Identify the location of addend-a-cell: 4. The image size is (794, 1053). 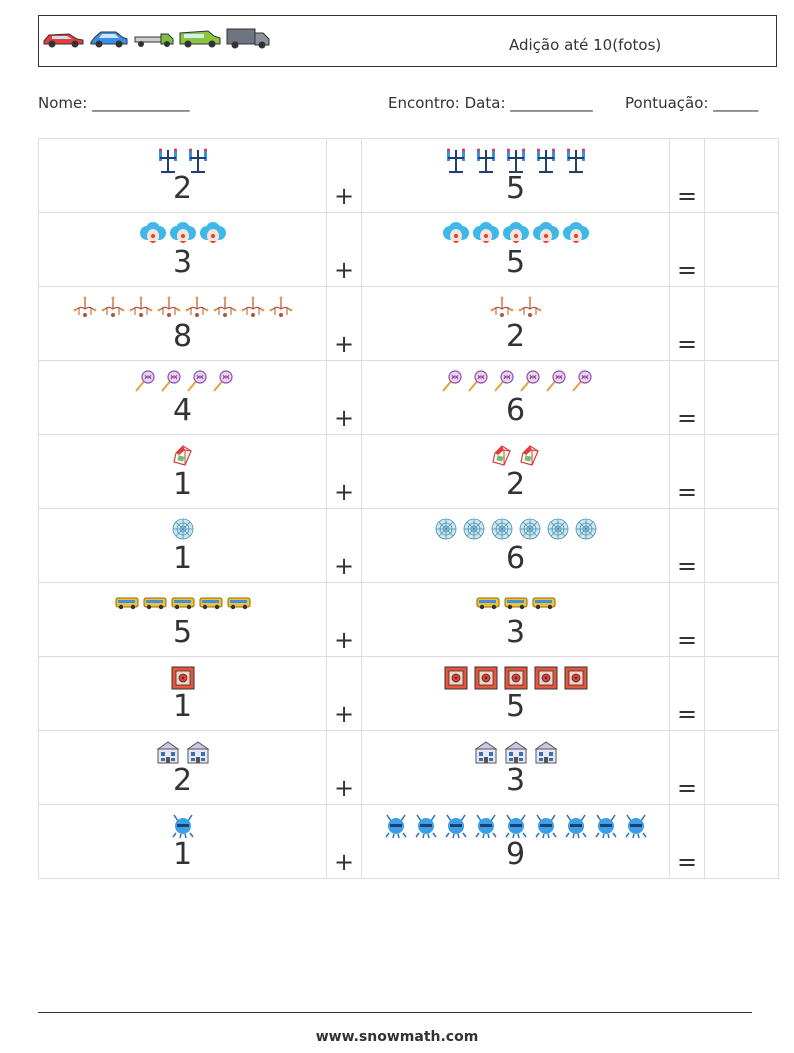
(182, 397).